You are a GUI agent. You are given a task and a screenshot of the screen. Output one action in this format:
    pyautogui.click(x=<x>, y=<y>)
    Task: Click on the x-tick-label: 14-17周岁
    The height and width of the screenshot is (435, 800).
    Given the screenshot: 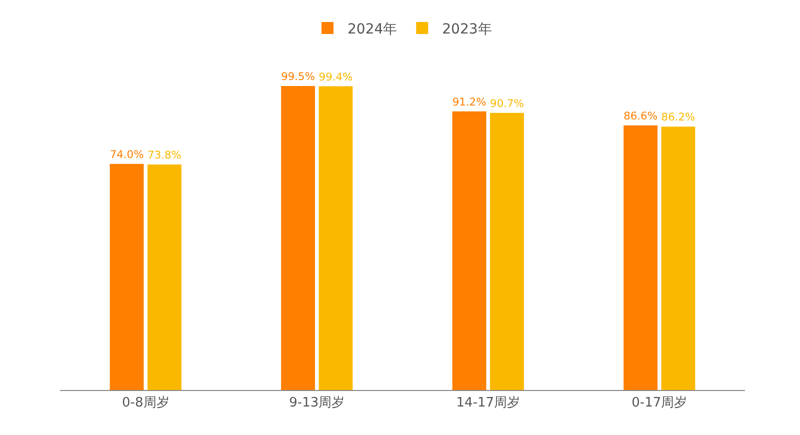 What is the action you would take?
    pyautogui.click(x=488, y=403)
    